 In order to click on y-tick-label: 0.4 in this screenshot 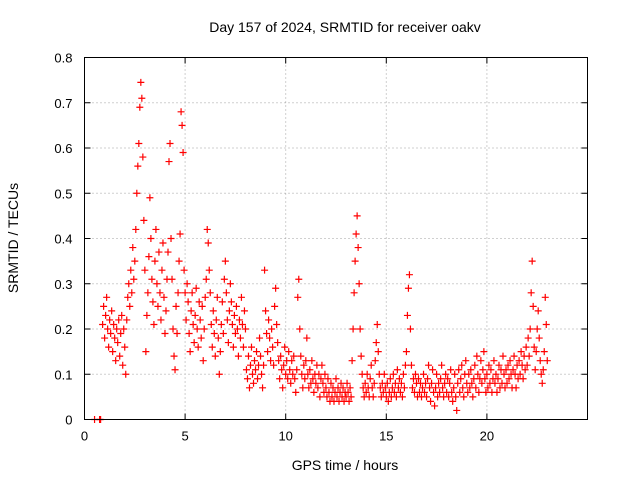, I will do `click(63, 239)`.